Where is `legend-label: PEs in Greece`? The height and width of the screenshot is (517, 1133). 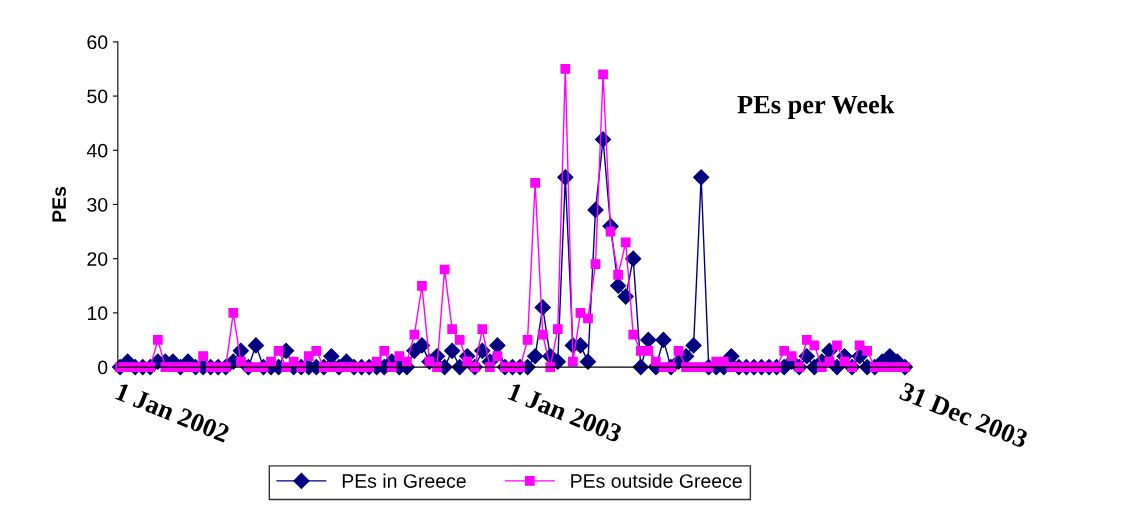 legend-label: PEs in Greece is located at coordinates (404, 480).